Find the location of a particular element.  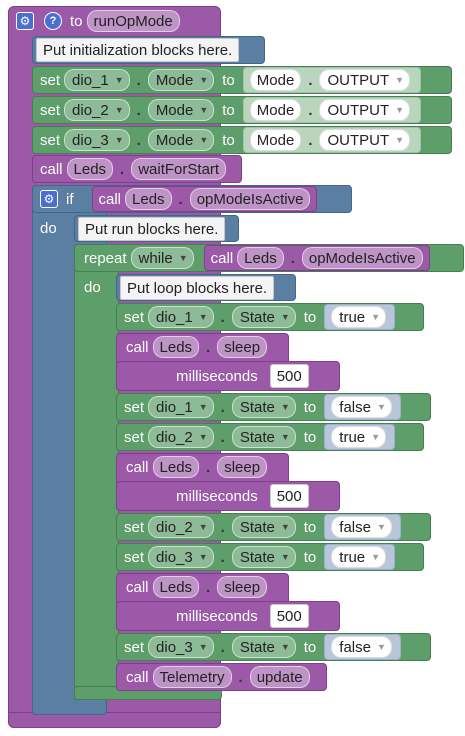

set-state-row: set dio_2 ▼ . State ▼ to true ▼ is located at coordinates (260, 437).